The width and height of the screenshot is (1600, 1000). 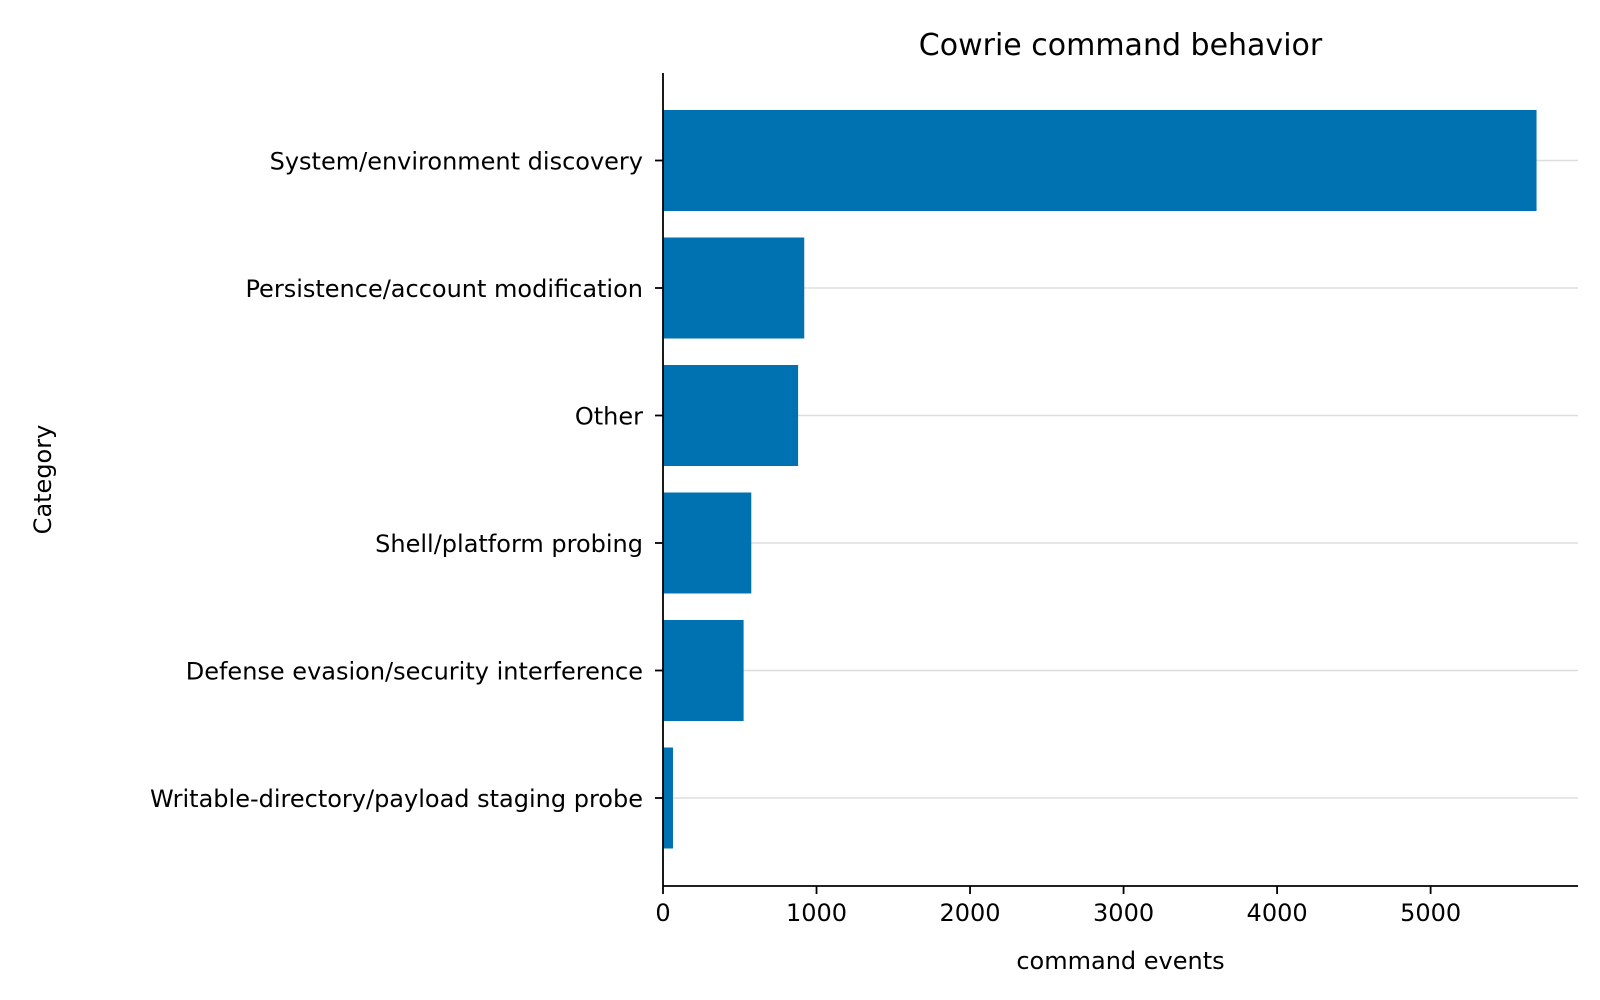 What do you see at coordinates (609, 417) in the screenshot?
I see `y-tick-label-other: Other` at bounding box center [609, 417].